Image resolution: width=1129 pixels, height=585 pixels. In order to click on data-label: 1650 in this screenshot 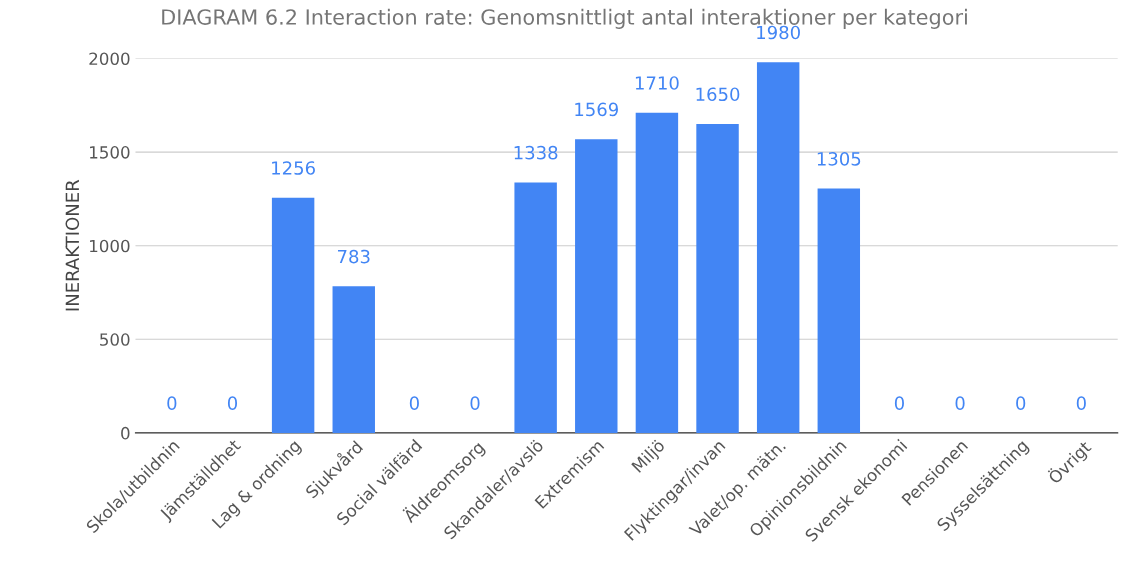, I will do `click(718, 94)`.